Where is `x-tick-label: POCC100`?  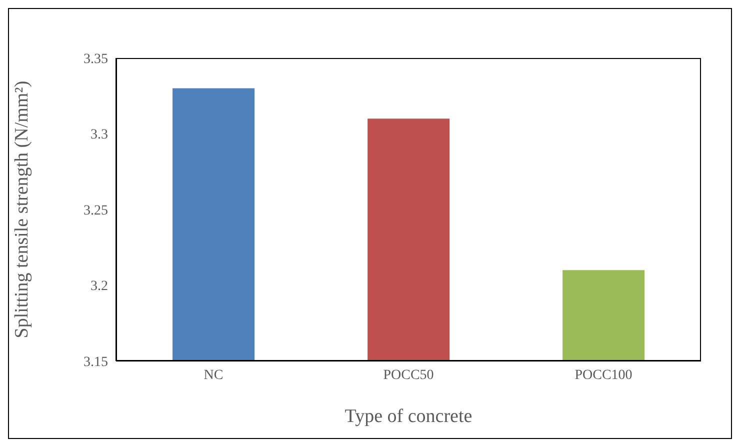
x-tick-label: POCC100 is located at coordinates (603, 375).